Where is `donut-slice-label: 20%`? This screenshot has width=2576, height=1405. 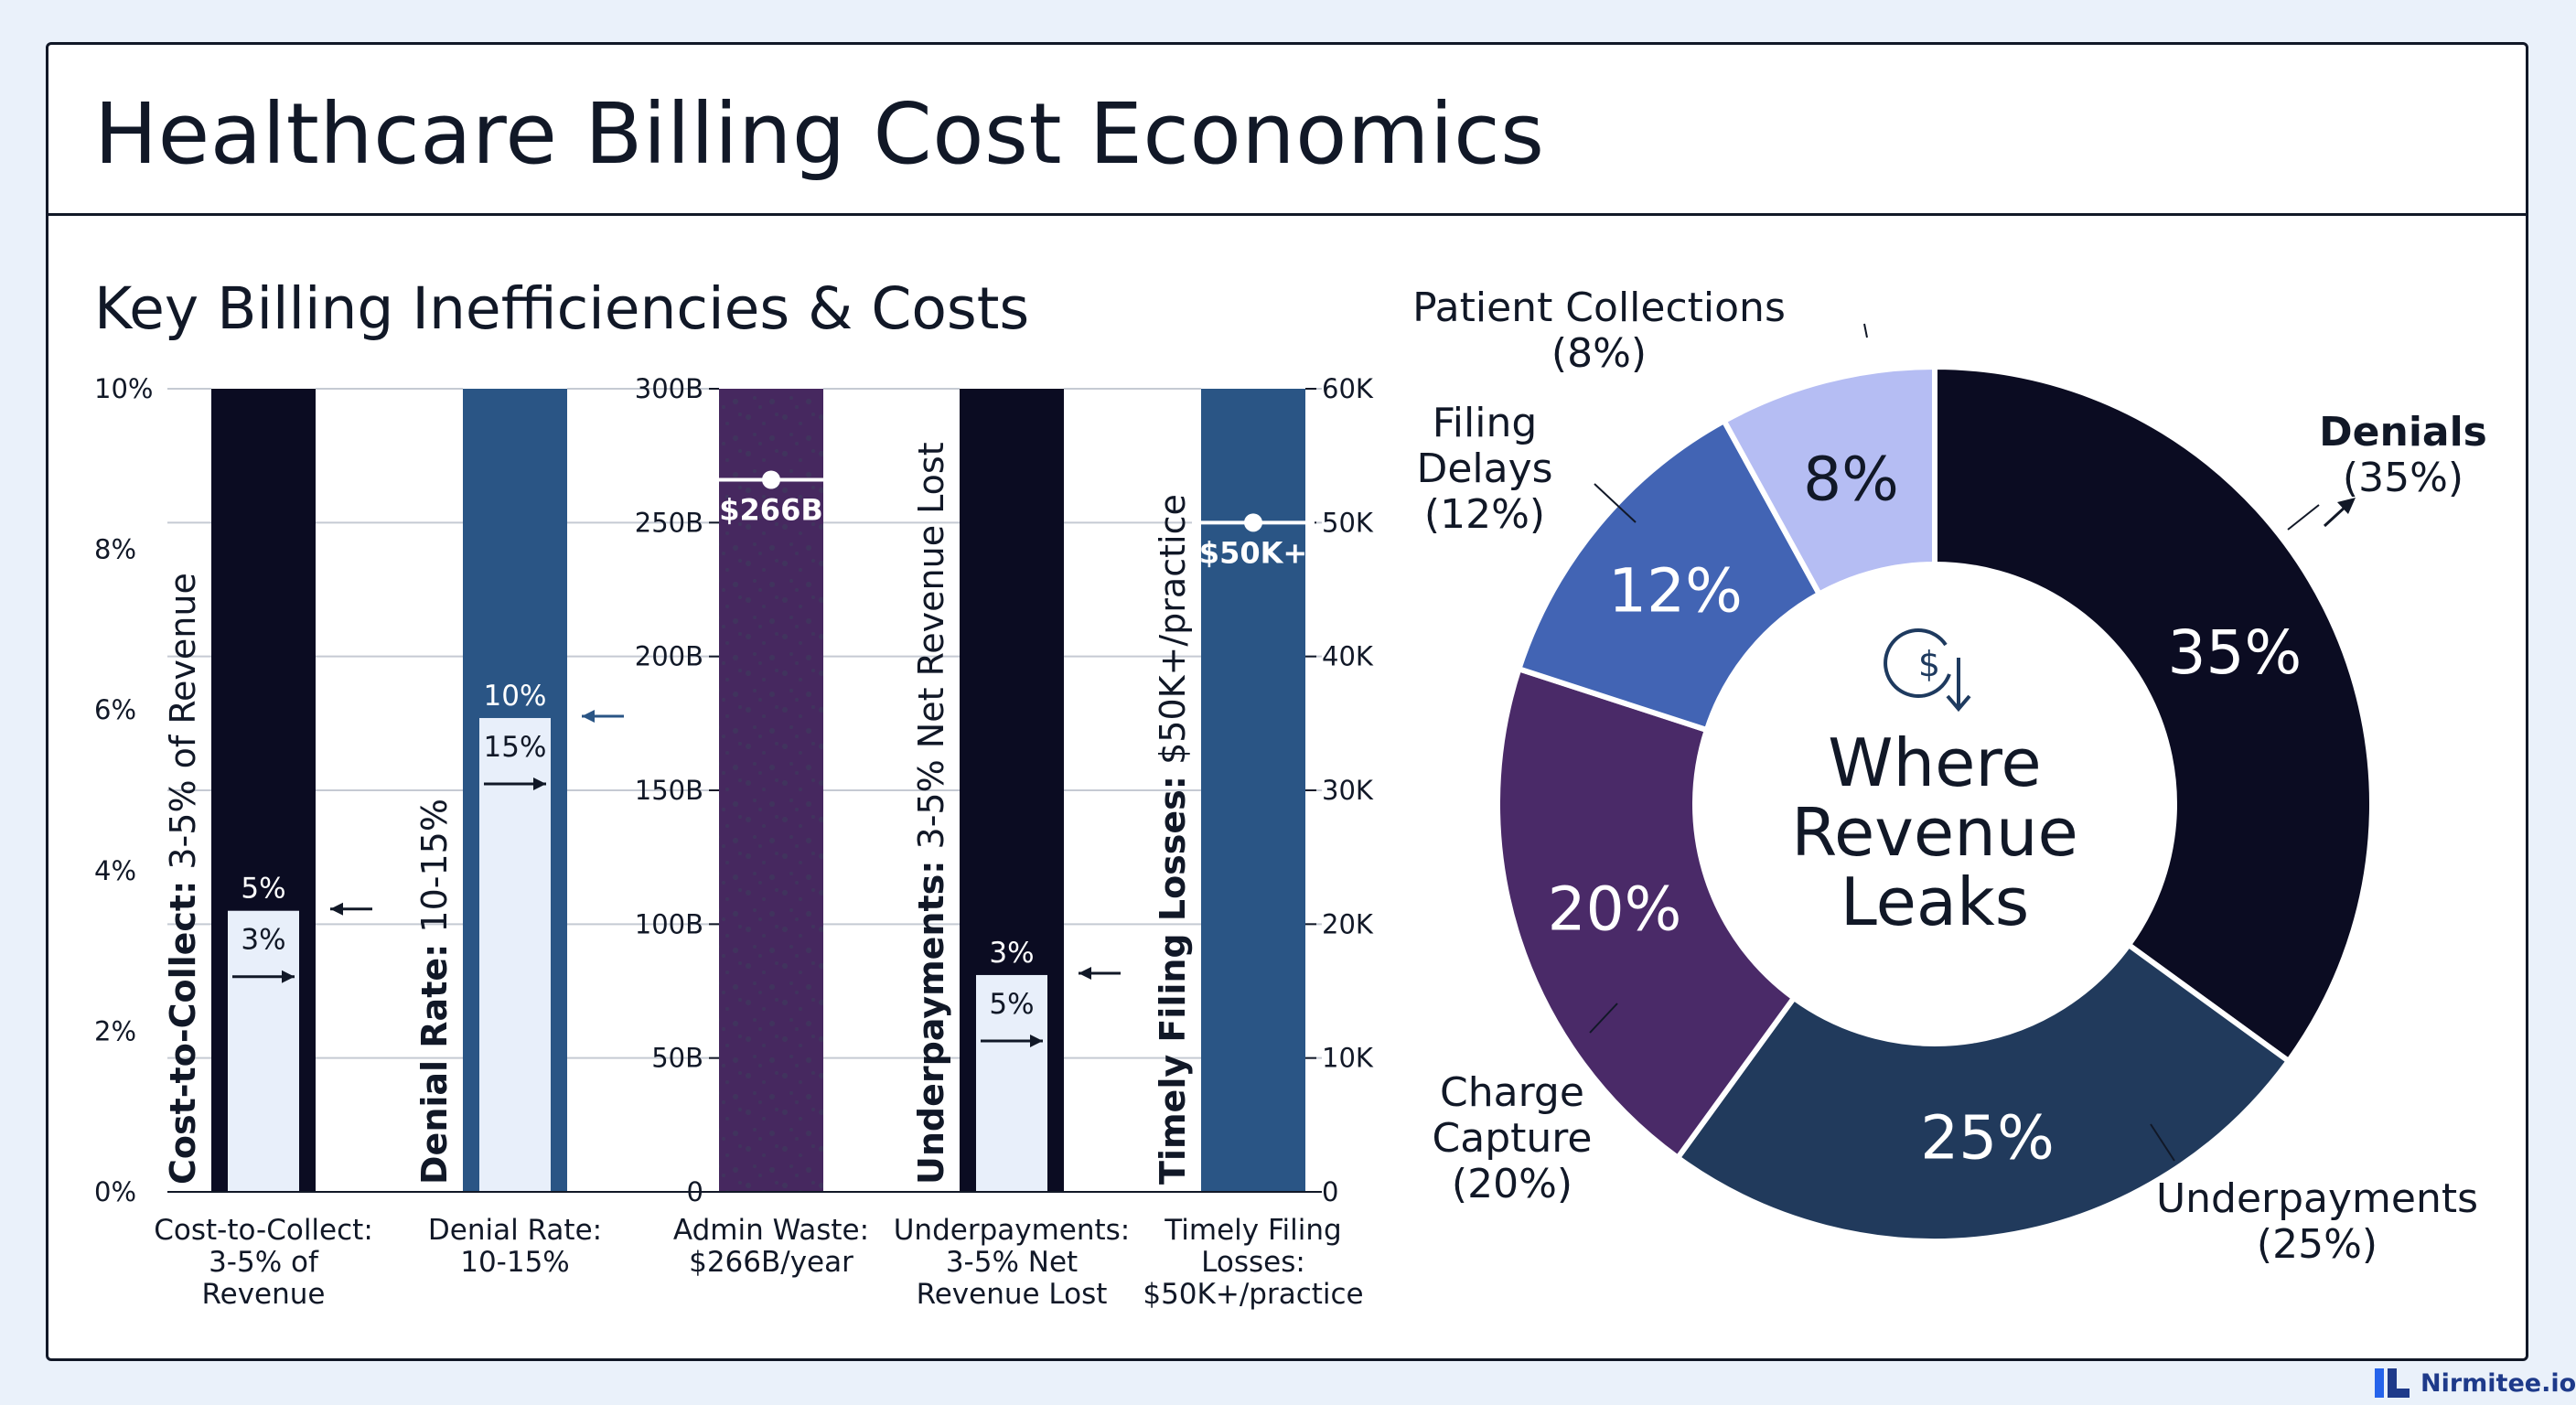 donut-slice-label: 20% is located at coordinates (1615, 909).